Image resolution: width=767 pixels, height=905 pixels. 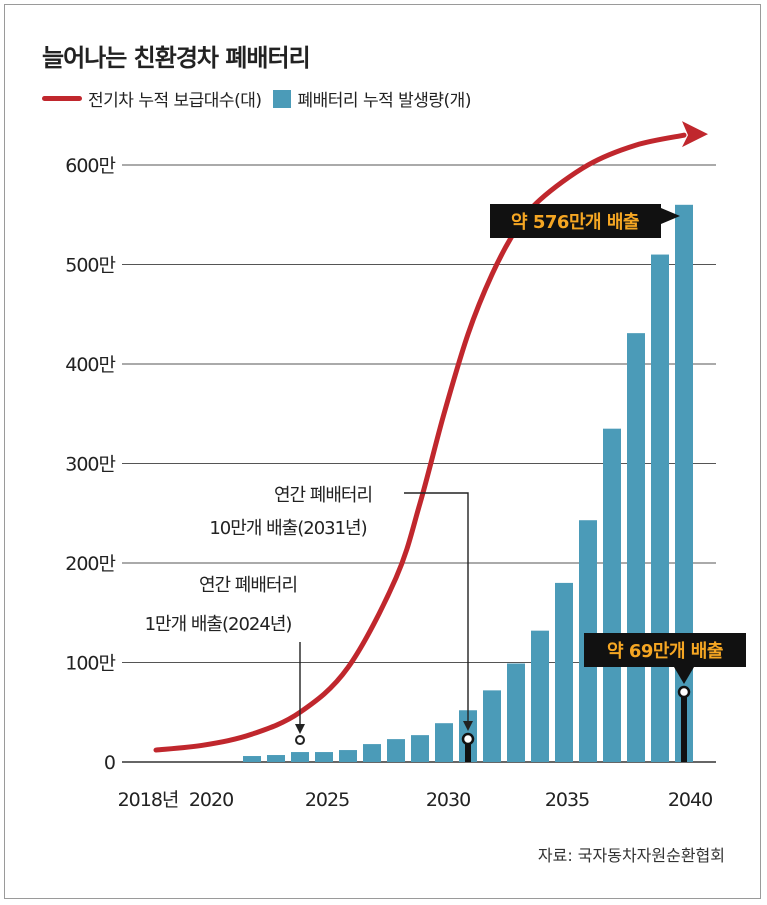 I want to click on annotation-2024-arrow, so click(x=300, y=729).